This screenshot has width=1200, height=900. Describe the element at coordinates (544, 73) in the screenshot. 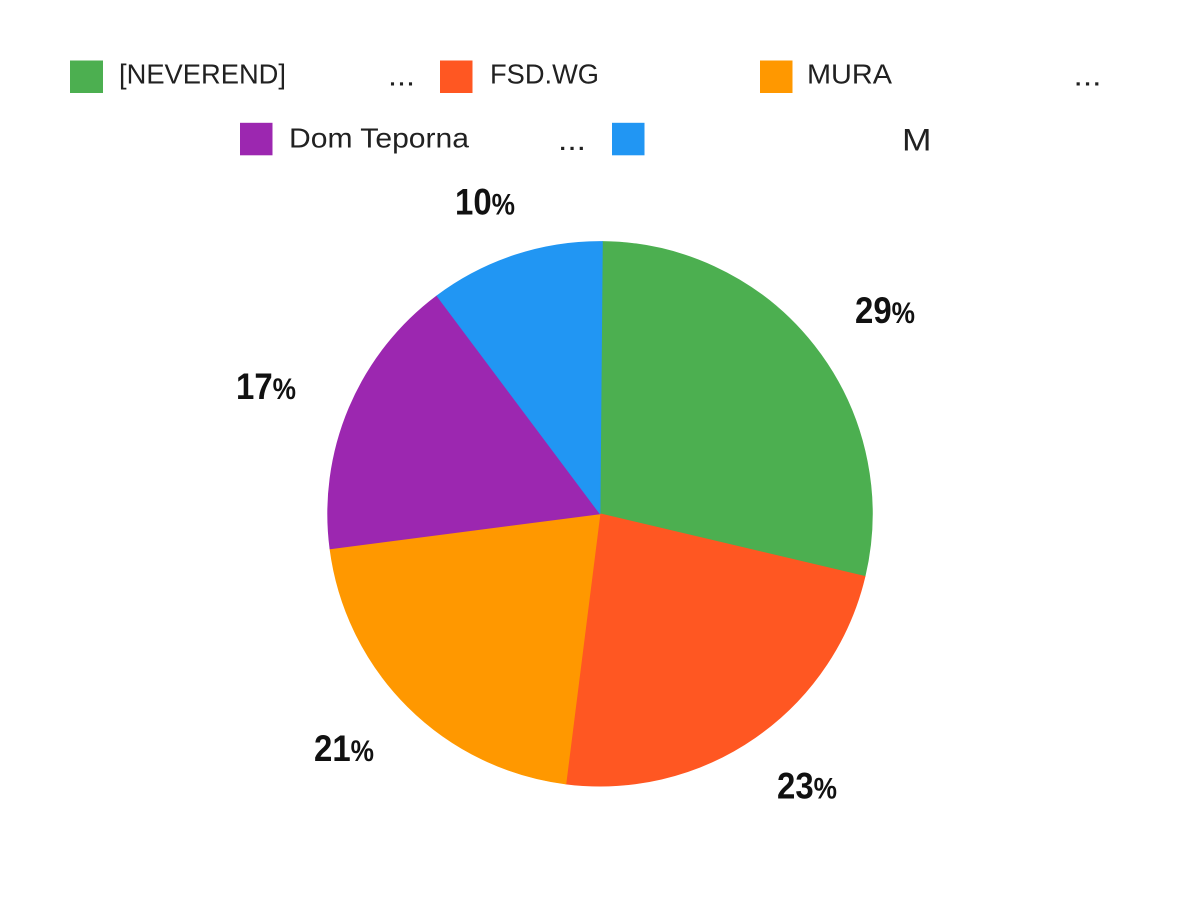

I see `svg-text: FSD.WG` at that location.